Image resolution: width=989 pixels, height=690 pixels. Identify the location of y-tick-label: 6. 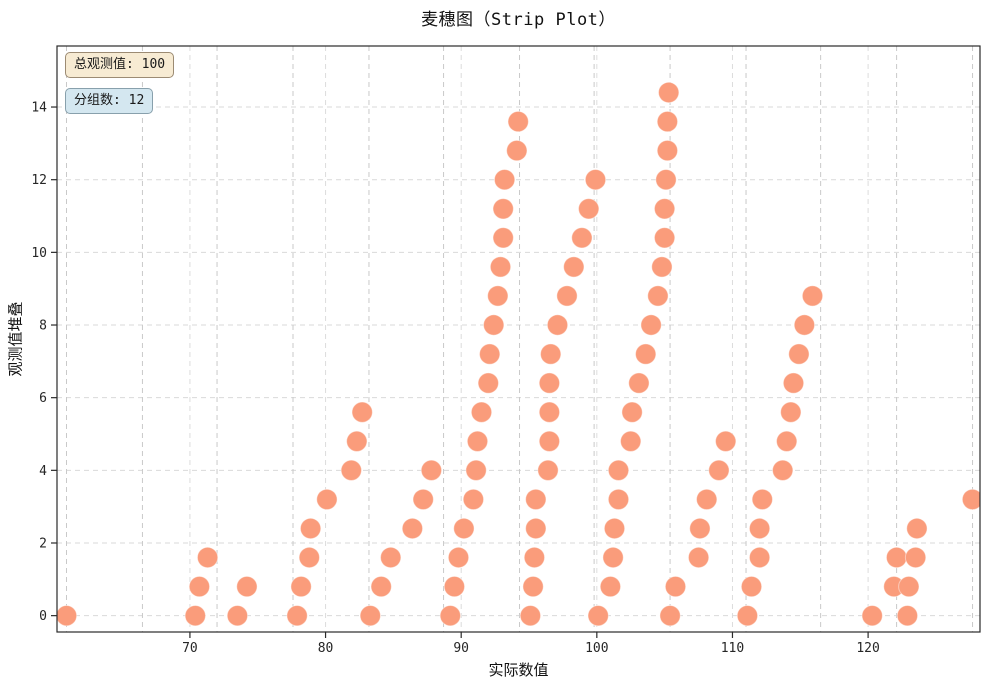
(43, 398).